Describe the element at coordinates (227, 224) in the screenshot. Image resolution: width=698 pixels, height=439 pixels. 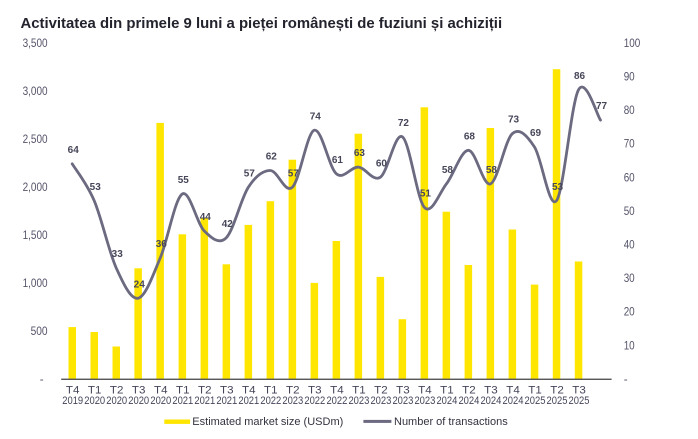
I see `svg-text: 42` at that location.